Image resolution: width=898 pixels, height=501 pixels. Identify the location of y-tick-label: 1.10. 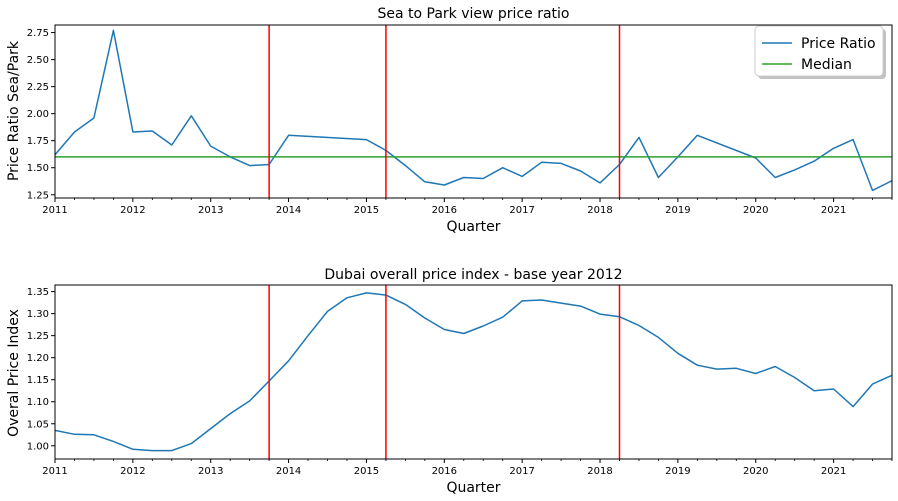
(38, 402).